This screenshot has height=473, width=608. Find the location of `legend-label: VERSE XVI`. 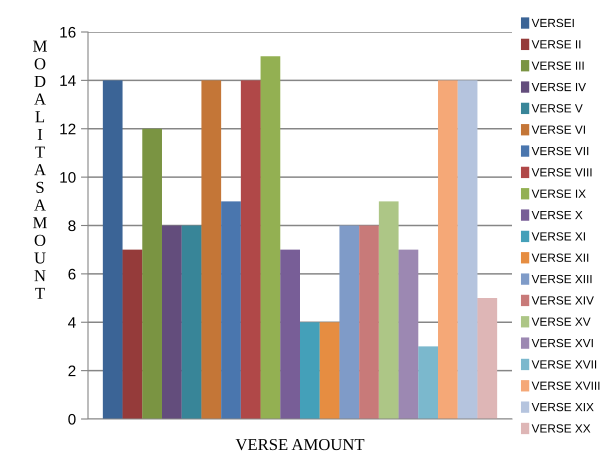

legend-label: VERSE XVI is located at coordinates (562, 343).